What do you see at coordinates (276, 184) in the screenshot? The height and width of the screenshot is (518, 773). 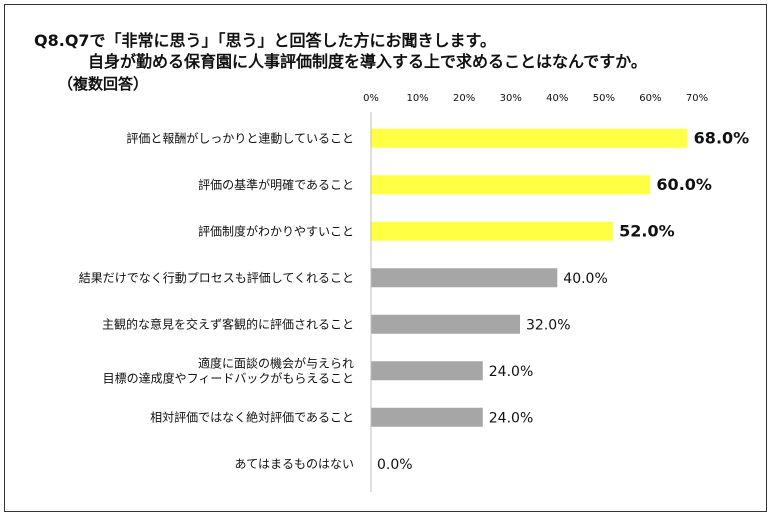 I see `category-label: 評価の基準が明確であること` at bounding box center [276, 184].